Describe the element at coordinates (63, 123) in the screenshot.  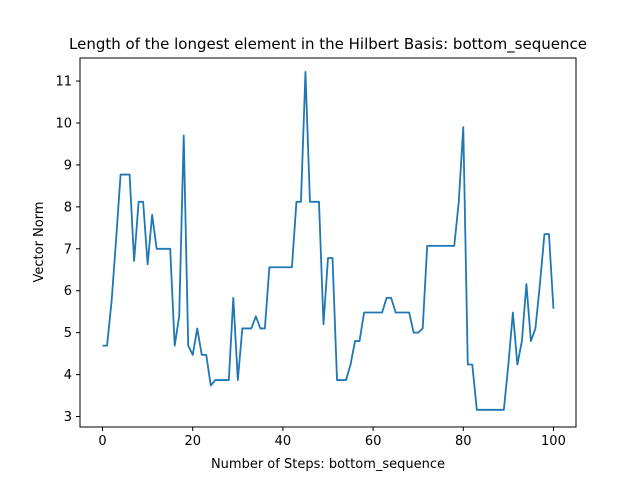
I see `y-tick-label: 10` at that location.